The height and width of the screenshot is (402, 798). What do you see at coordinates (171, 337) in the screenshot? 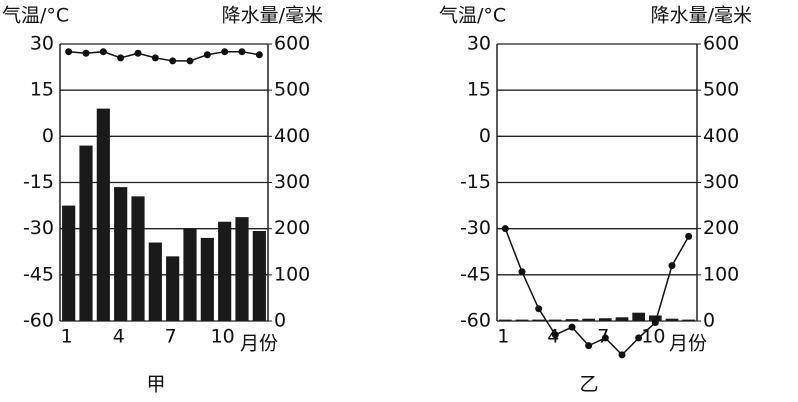
I see `x-tick-label: 7` at bounding box center [171, 337].